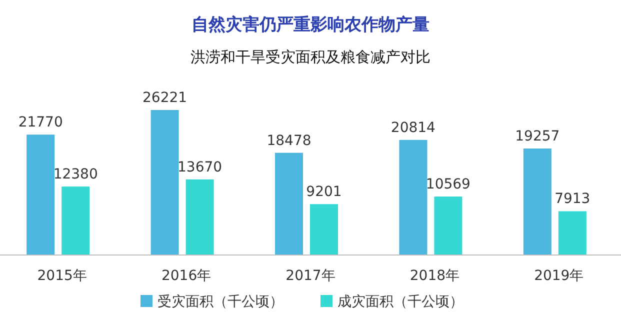 The image size is (621, 320). What do you see at coordinates (200, 167) in the screenshot?
I see `data-label: 13670` at bounding box center [200, 167].